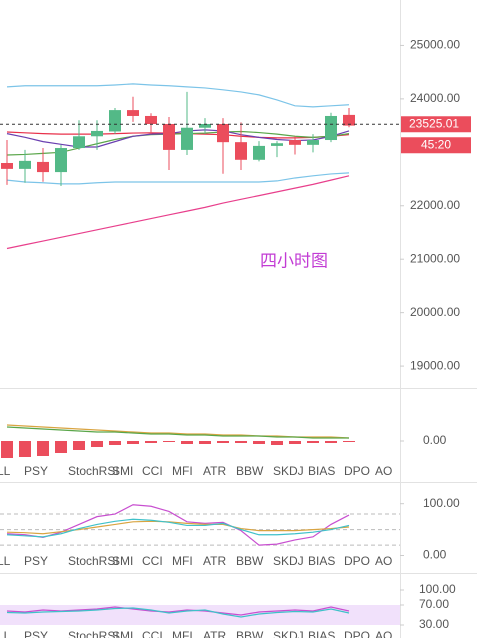  I want to click on countdown-box, so click(436, 145).